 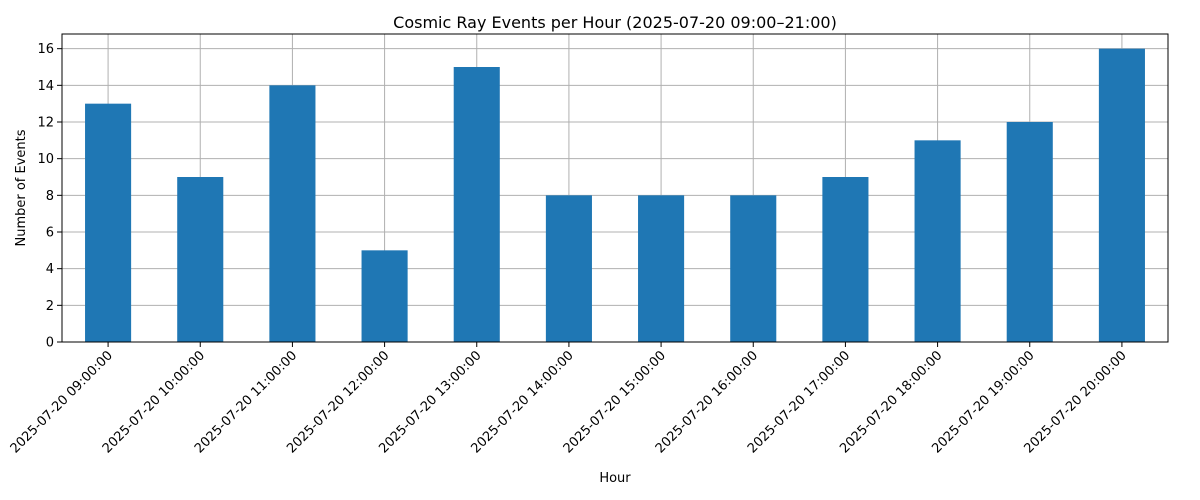 What do you see at coordinates (45, 49) in the screenshot?
I see `y-tick-label: 16` at bounding box center [45, 49].